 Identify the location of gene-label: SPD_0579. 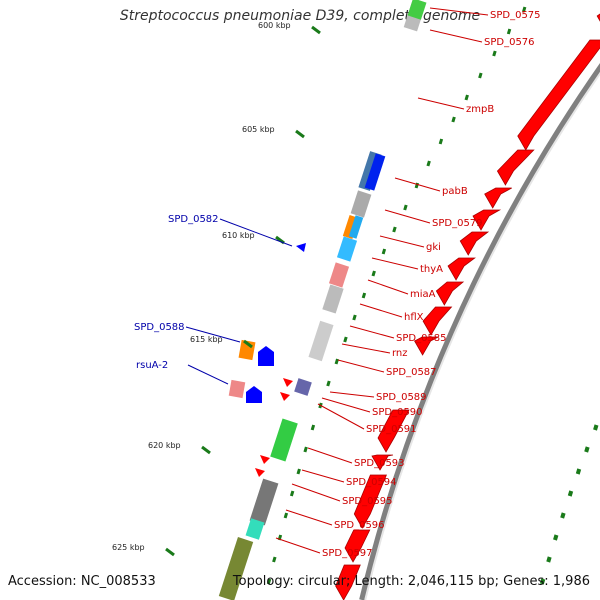
(457, 223).